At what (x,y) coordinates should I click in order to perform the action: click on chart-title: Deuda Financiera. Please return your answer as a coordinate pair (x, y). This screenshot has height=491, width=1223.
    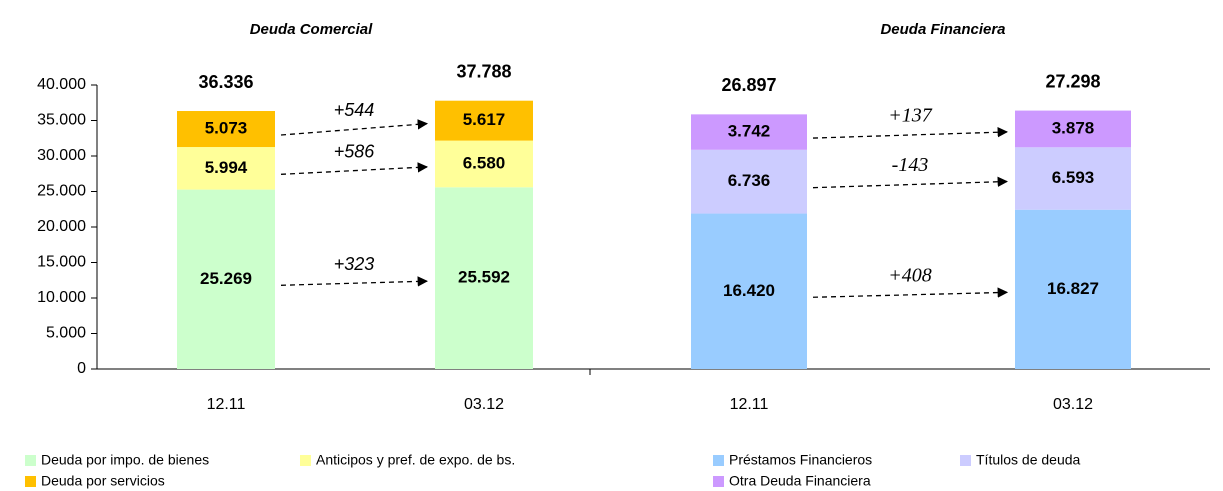
    Looking at the image, I should click on (942, 29).